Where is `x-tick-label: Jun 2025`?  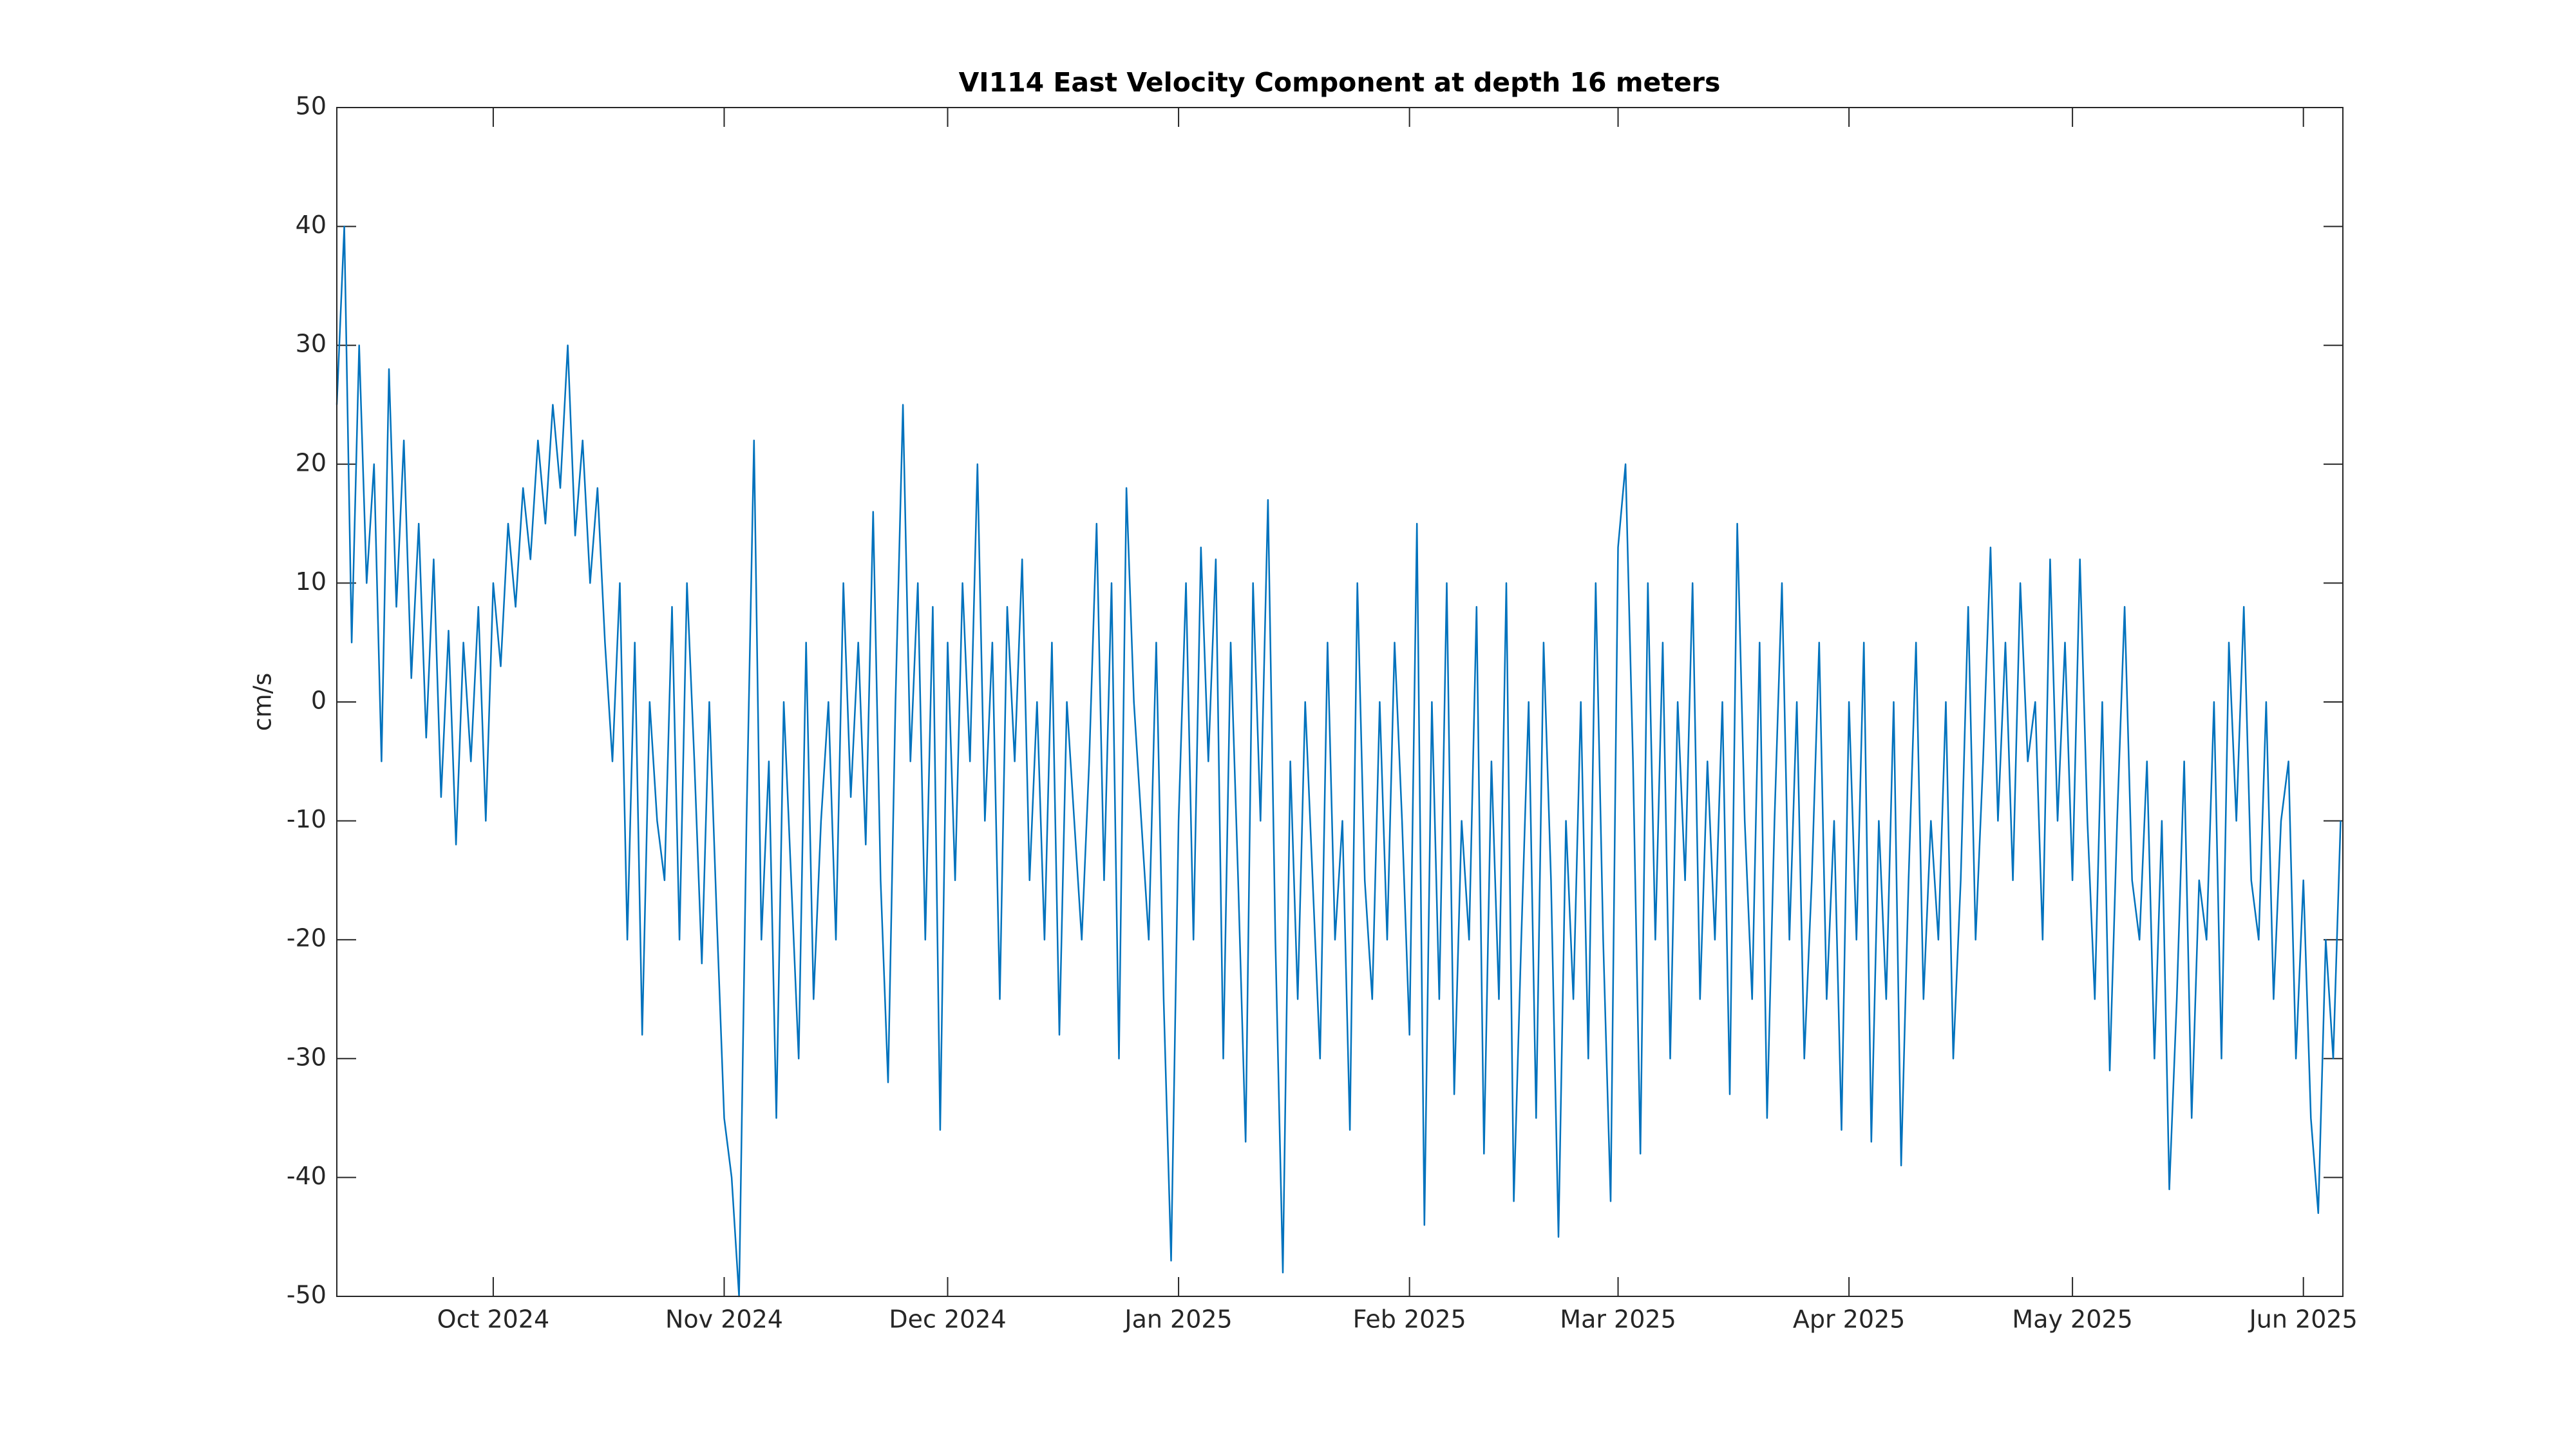 x-tick-label: Jun 2025 is located at coordinates (2303, 1319).